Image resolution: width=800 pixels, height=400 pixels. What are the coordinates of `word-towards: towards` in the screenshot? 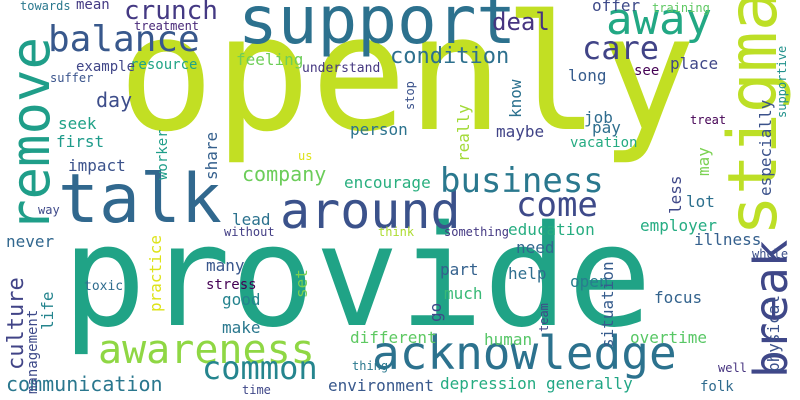 It's located at (45, 6).